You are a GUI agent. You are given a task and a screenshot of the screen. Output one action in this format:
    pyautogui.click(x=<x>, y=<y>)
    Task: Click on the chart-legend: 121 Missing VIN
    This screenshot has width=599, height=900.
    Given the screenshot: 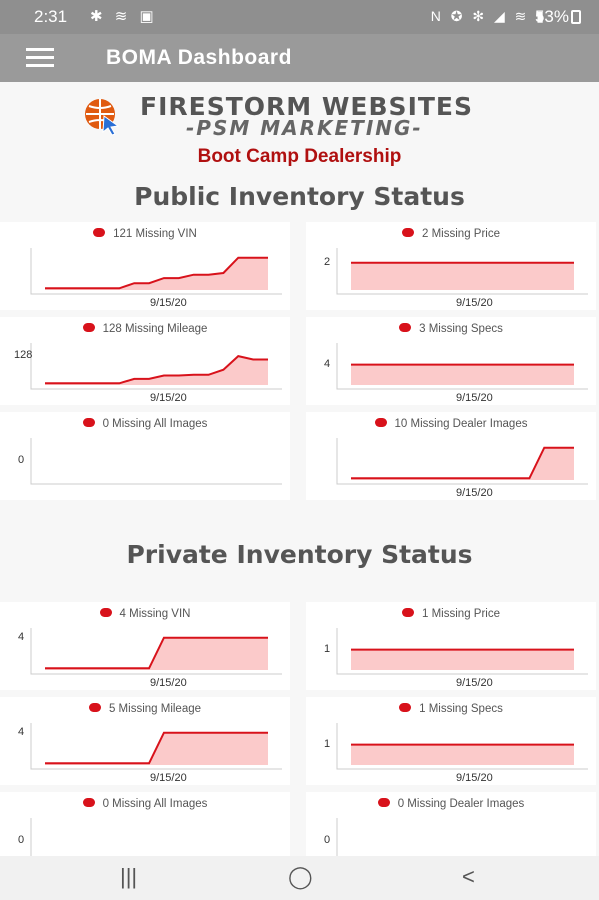 What is the action you would take?
    pyautogui.click(x=145, y=234)
    